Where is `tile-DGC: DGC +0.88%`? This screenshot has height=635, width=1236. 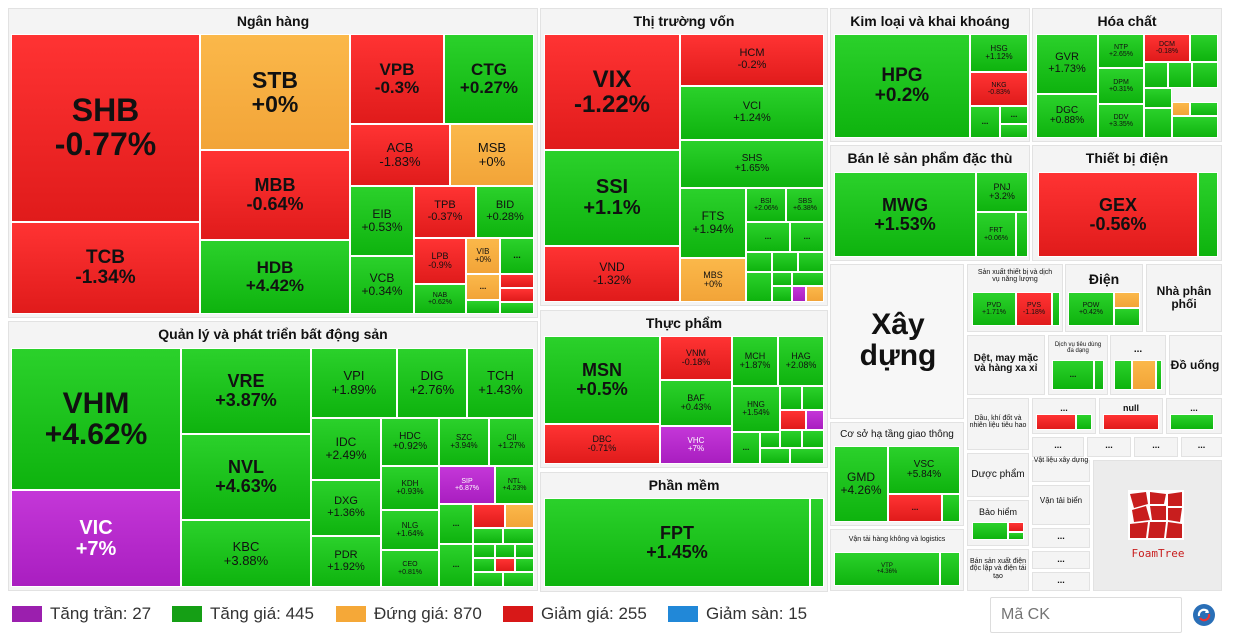
tile-DGC: DGC +0.88% is located at coordinates (1067, 116).